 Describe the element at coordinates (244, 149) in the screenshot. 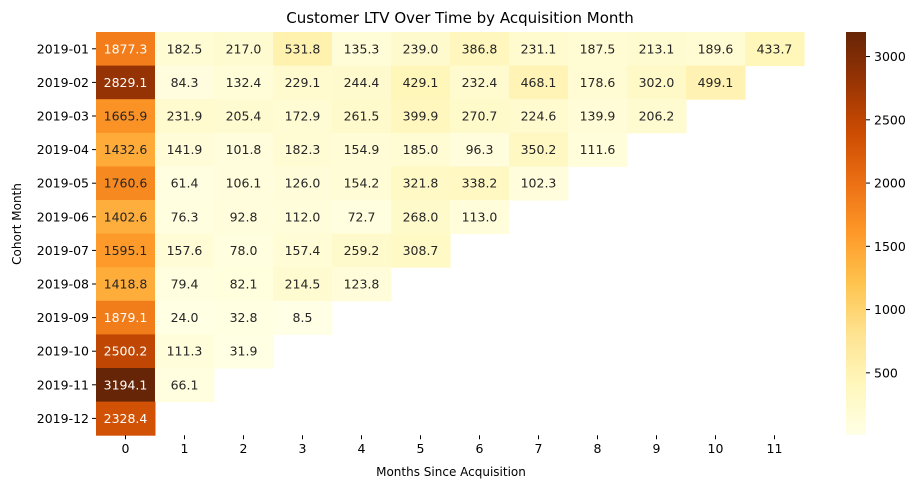

I see `cell-value-label: 101.8` at that location.